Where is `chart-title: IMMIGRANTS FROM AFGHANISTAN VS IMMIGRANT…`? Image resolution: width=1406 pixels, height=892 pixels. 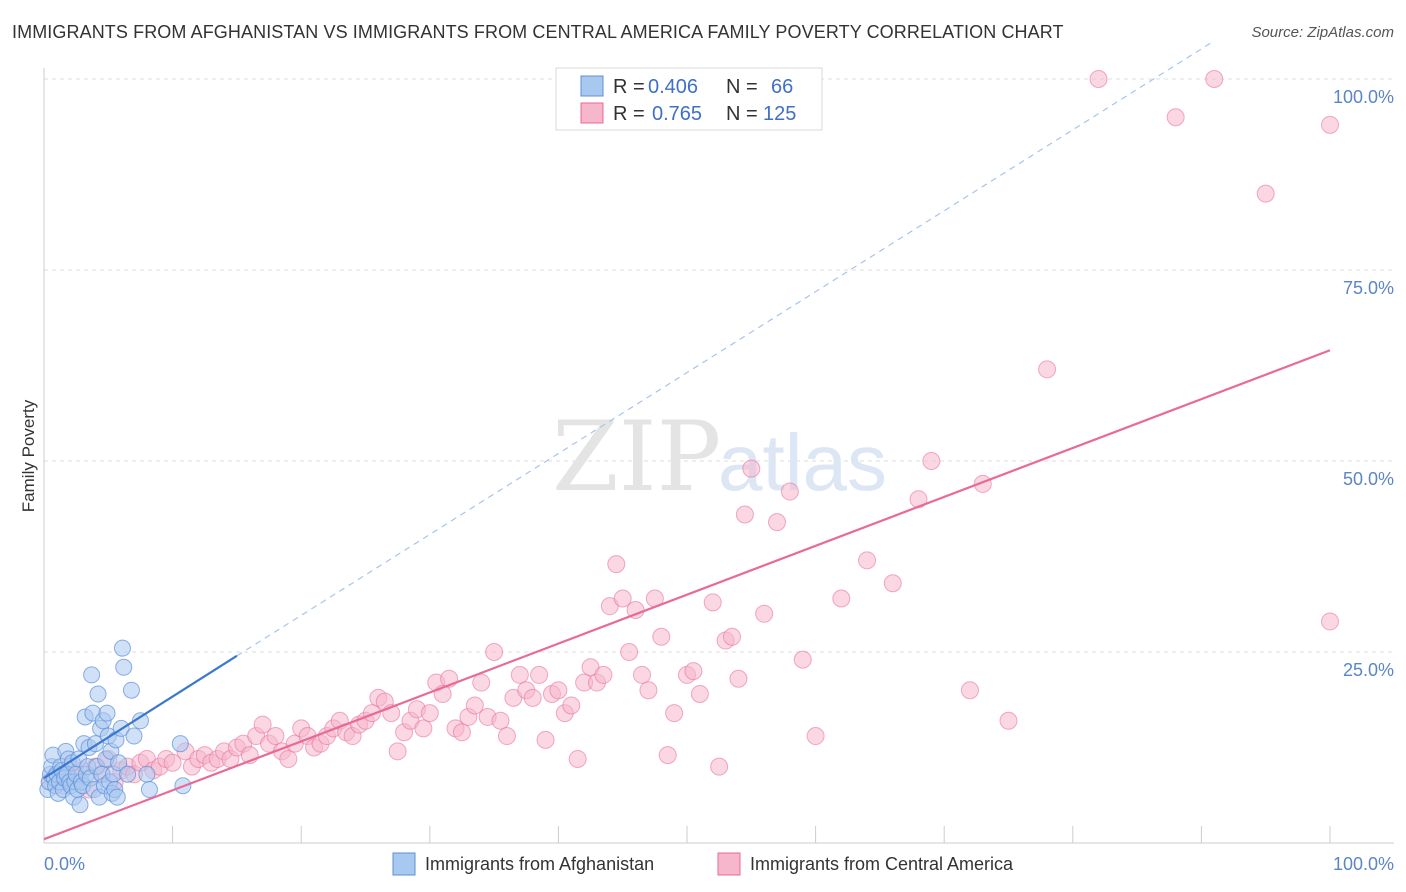 chart-title: IMMIGRANTS FROM AFGHANISTAN VS IMMIGRANT… is located at coordinates (538, 32).